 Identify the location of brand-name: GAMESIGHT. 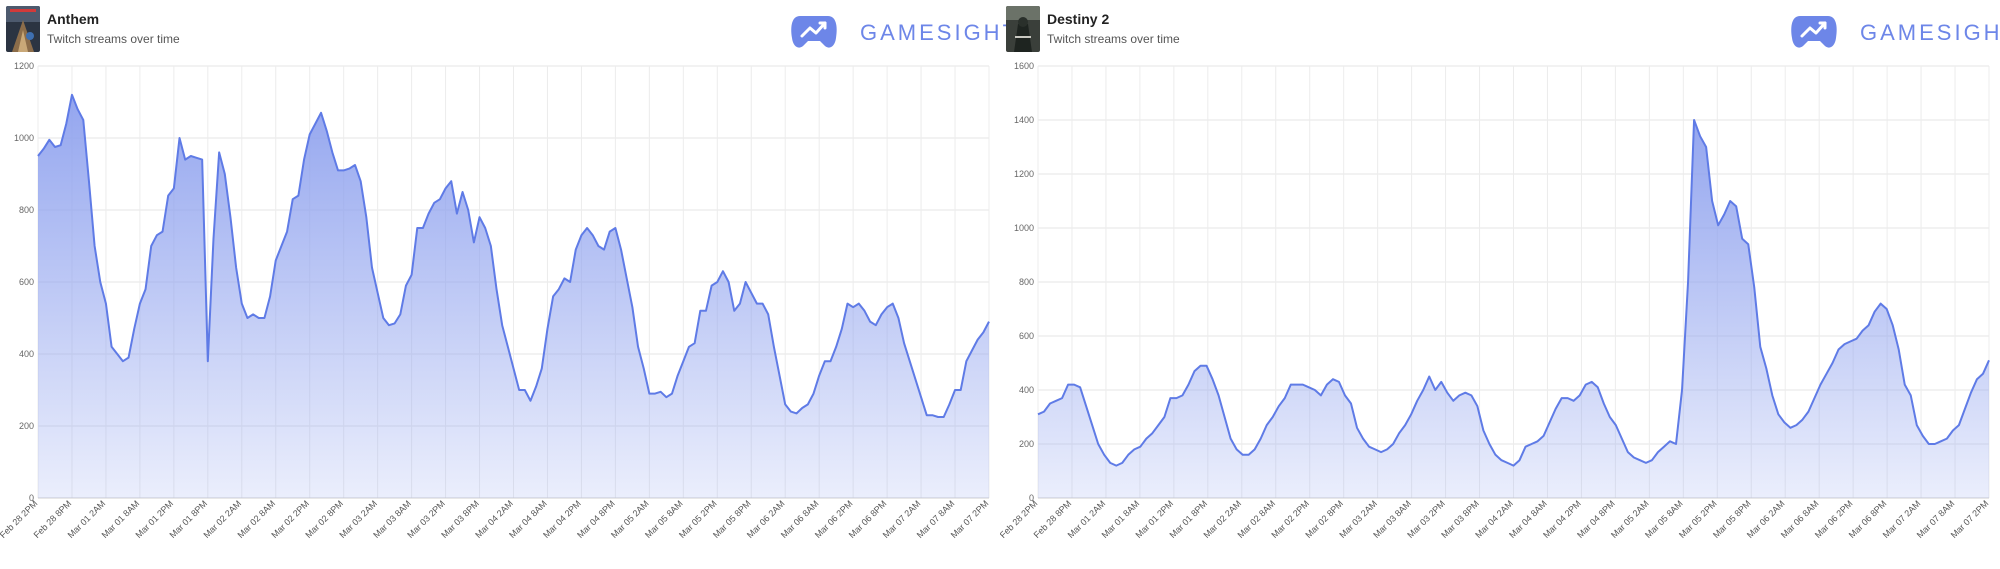
(940, 32).